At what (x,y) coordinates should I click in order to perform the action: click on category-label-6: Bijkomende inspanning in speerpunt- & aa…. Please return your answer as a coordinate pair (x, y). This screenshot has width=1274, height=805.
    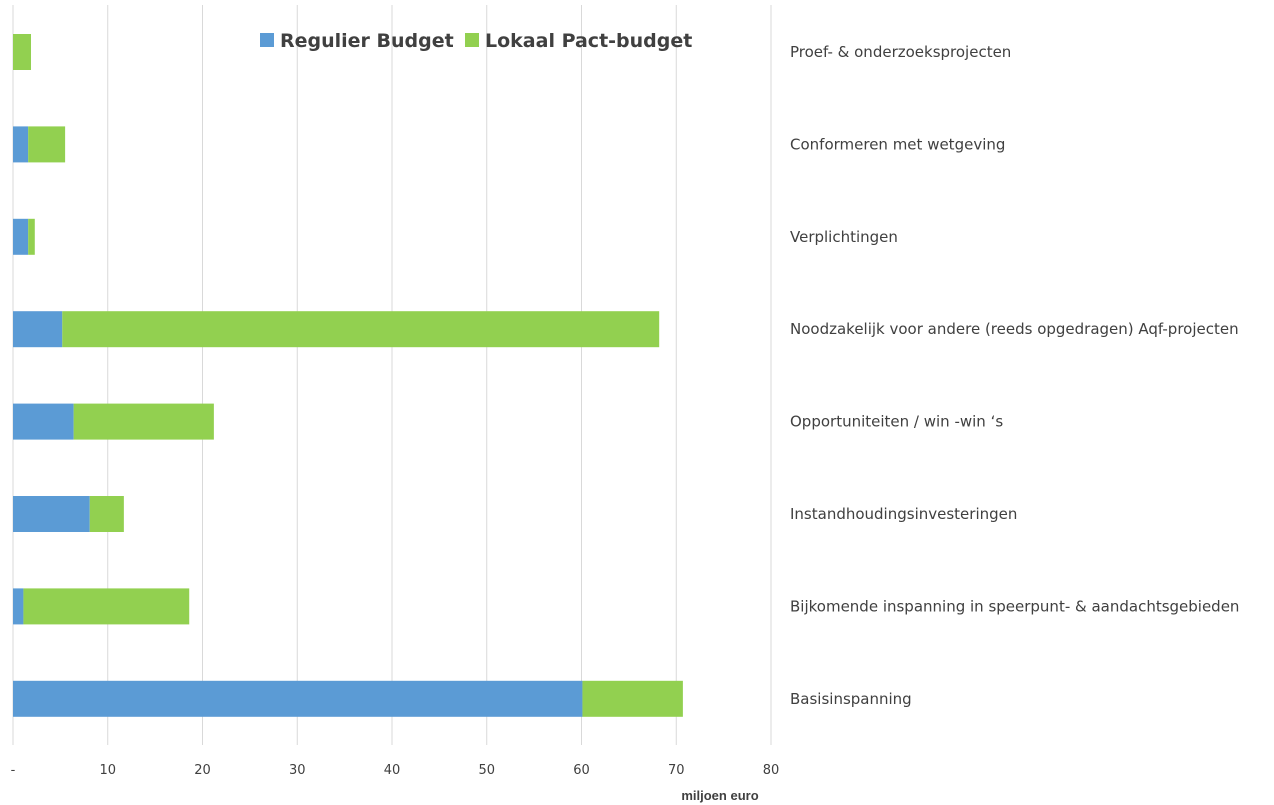
    Looking at the image, I should click on (1014, 606).